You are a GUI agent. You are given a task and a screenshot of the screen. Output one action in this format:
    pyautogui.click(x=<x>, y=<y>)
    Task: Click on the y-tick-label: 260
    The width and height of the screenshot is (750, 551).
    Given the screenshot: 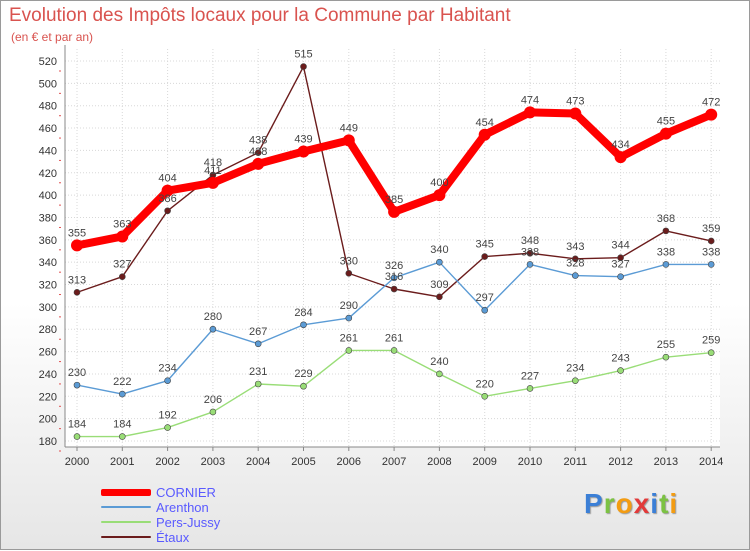 What is the action you would take?
    pyautogui.click(x=48, y=353)
    